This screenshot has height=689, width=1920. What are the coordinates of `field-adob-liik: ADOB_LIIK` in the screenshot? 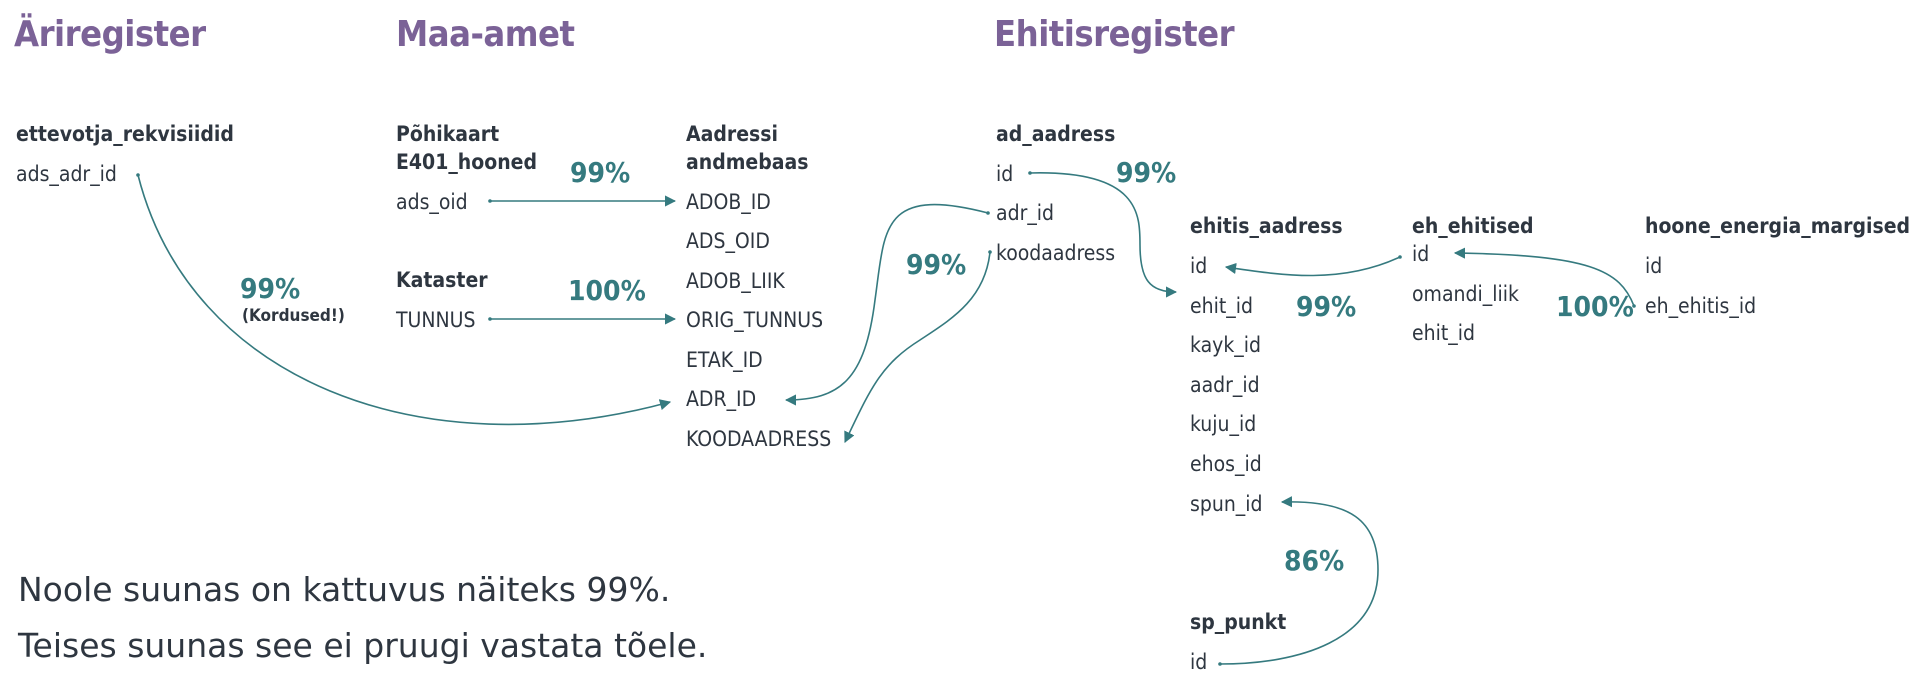 It's located at (735, 281).